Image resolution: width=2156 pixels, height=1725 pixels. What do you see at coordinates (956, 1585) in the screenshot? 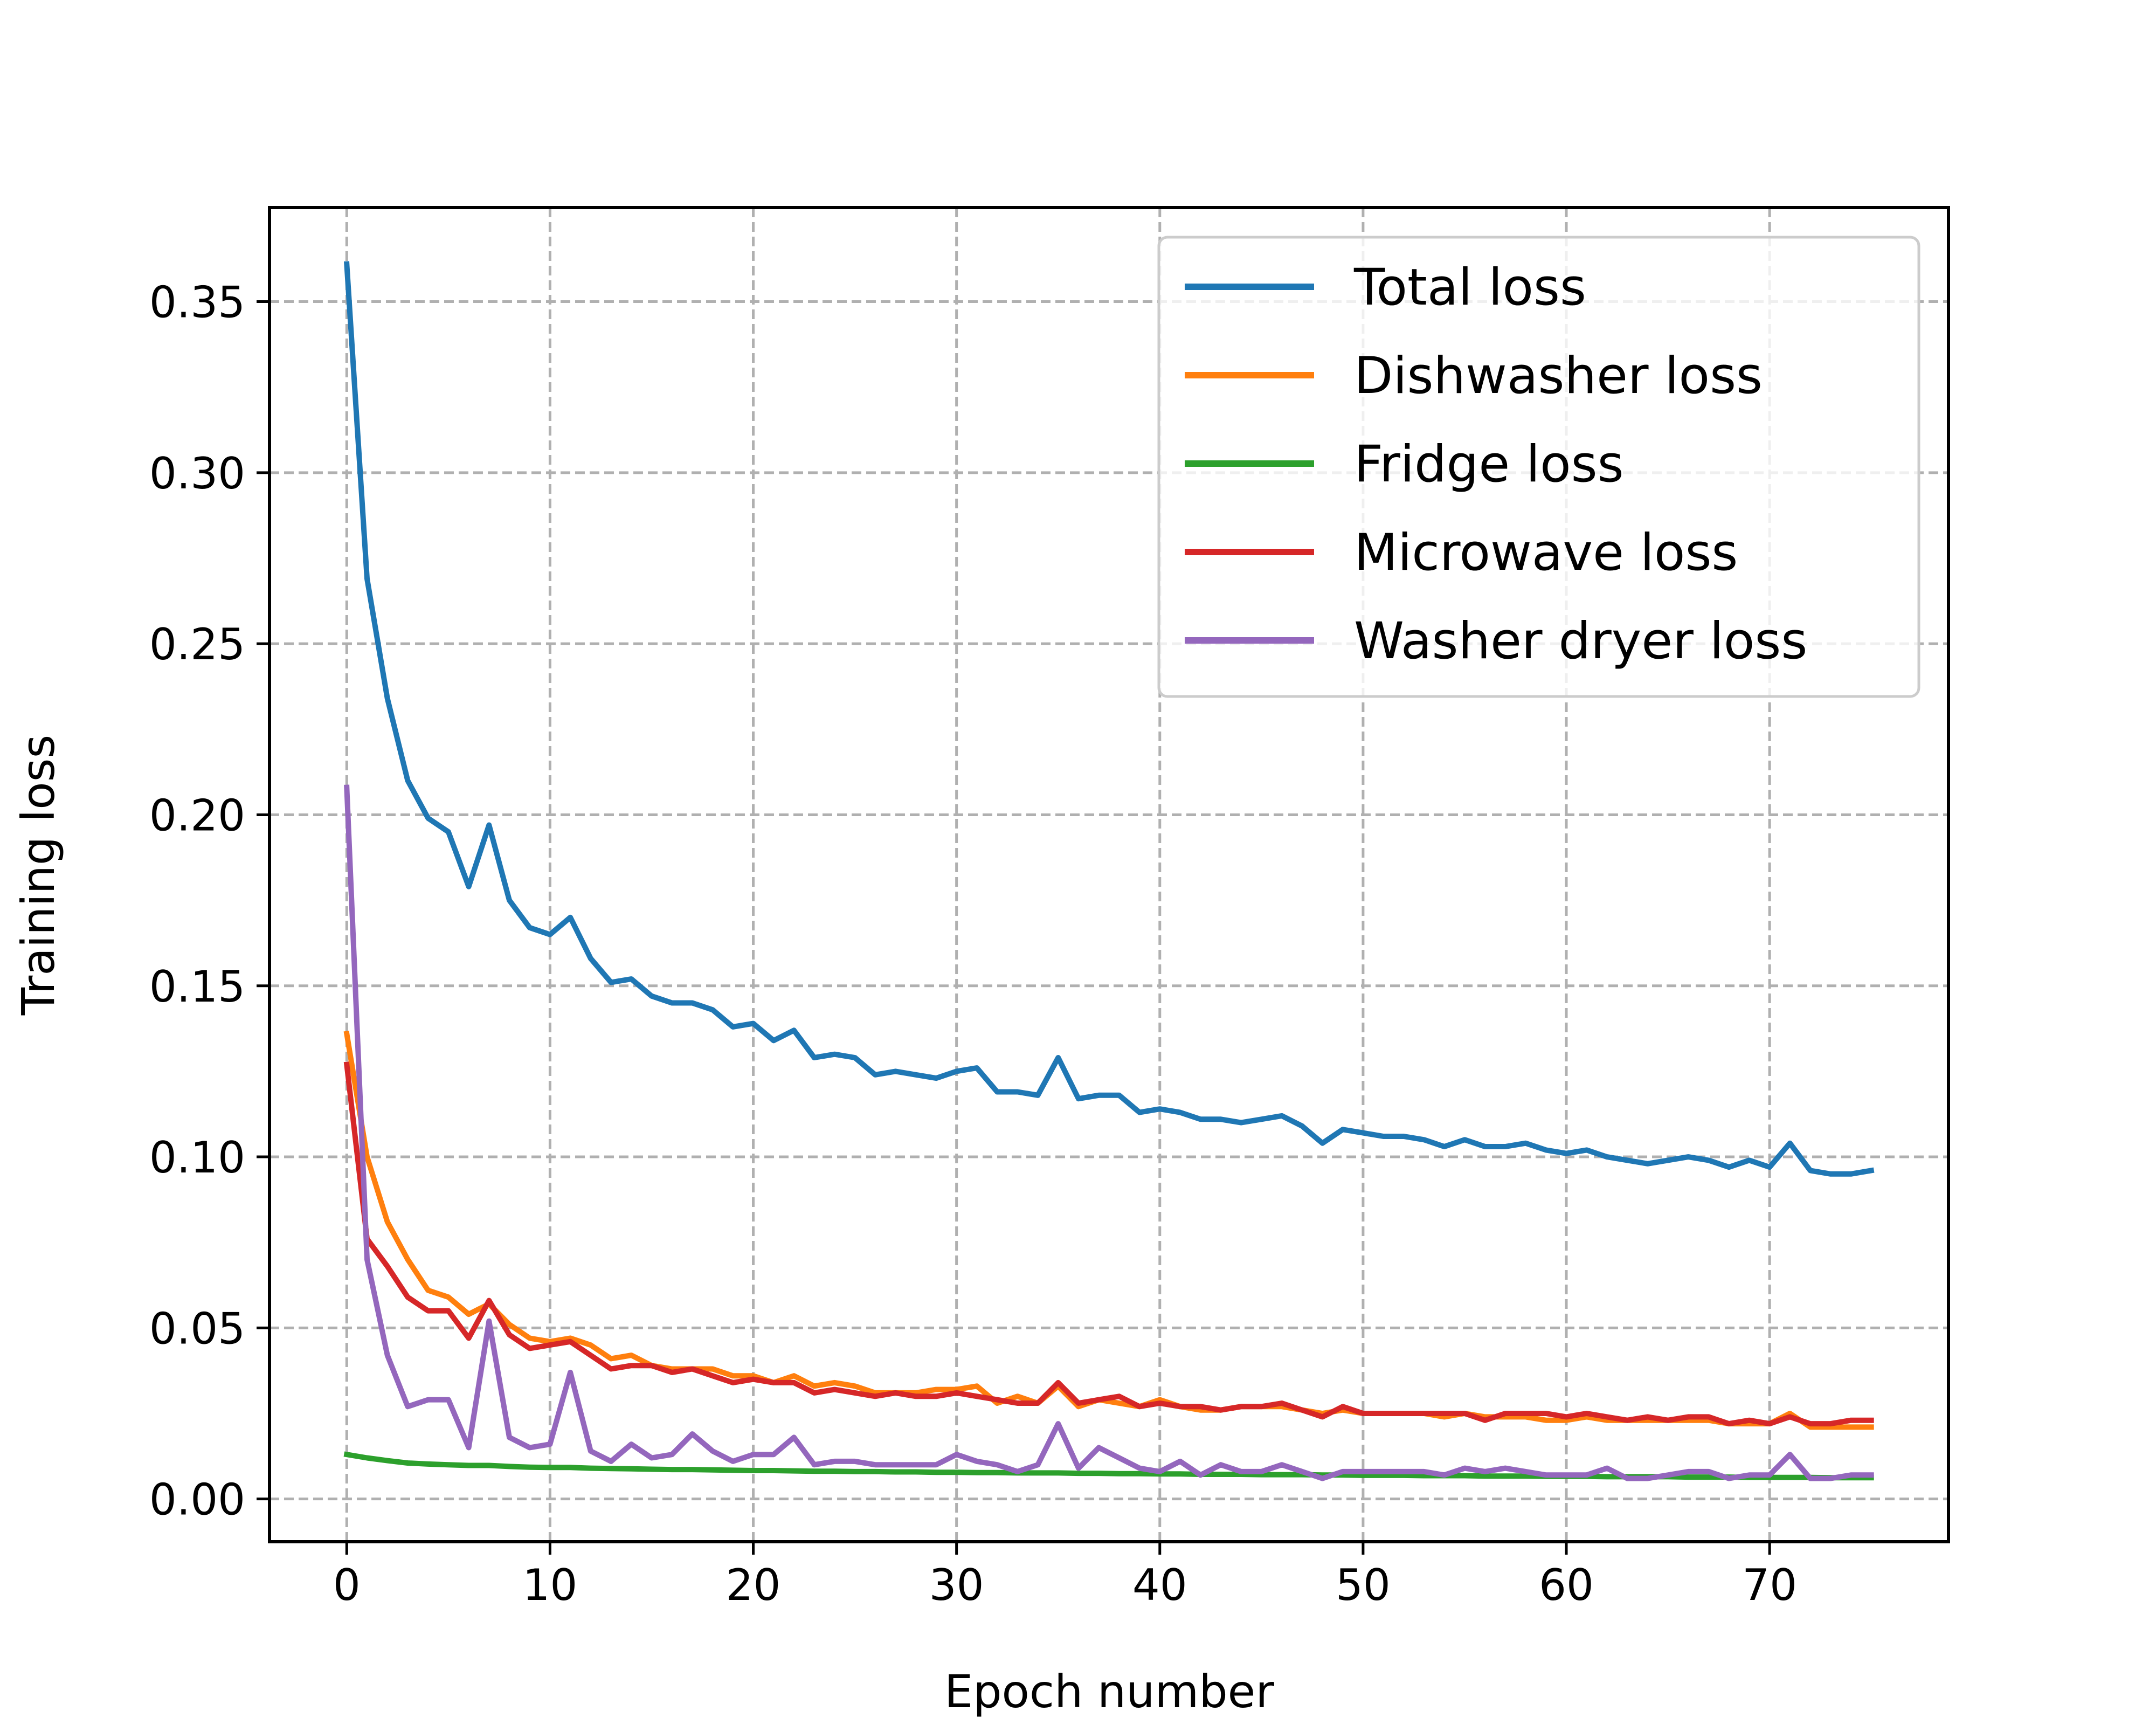
I see `x-tick-label: 30` at bounding box center [956, 1585].